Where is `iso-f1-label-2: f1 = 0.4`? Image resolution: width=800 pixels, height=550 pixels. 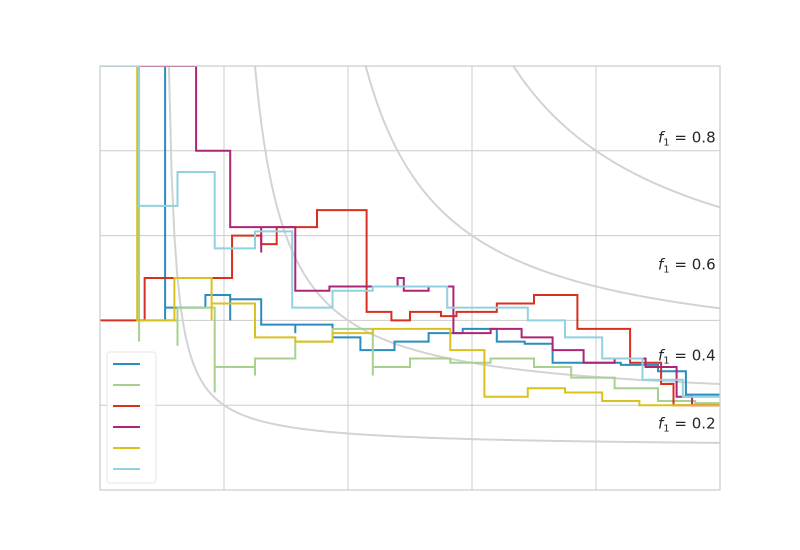 iso-f1-label-2: f1 = 0.4 is located at coordinates (687, 356).